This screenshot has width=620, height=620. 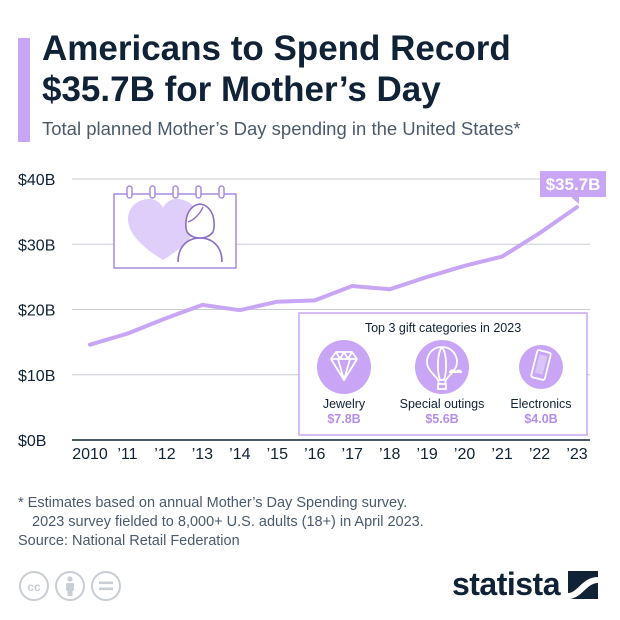 I want to click on y-tick-label: $20B, so click(x=36, y=311).